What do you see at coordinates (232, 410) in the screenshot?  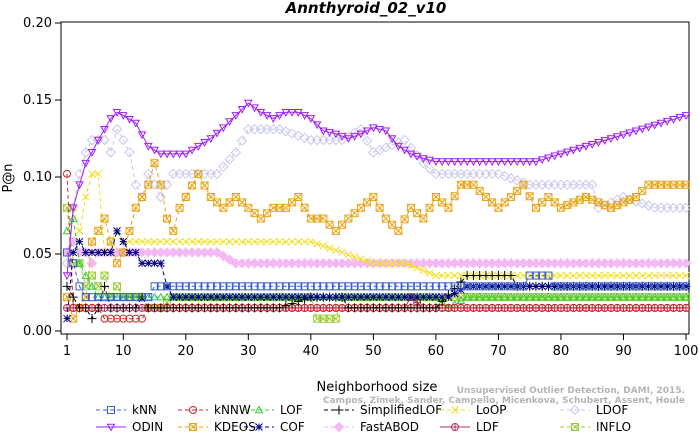 I see `legend-label: kNNW` at bounding box center [232, 410].